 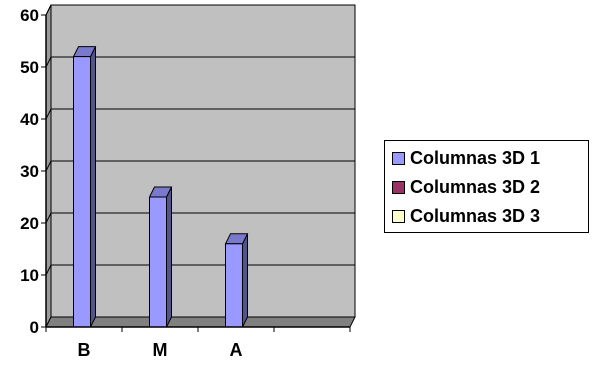 I want to click on bar-front-M, so click(x=158, y=262).